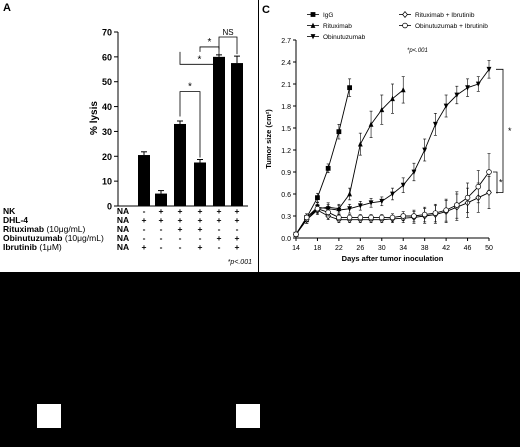  What do you see at coordinates (109, 207) in the screenshot?
I see `y-tick-label: 0` at bounding box center [109, 207].